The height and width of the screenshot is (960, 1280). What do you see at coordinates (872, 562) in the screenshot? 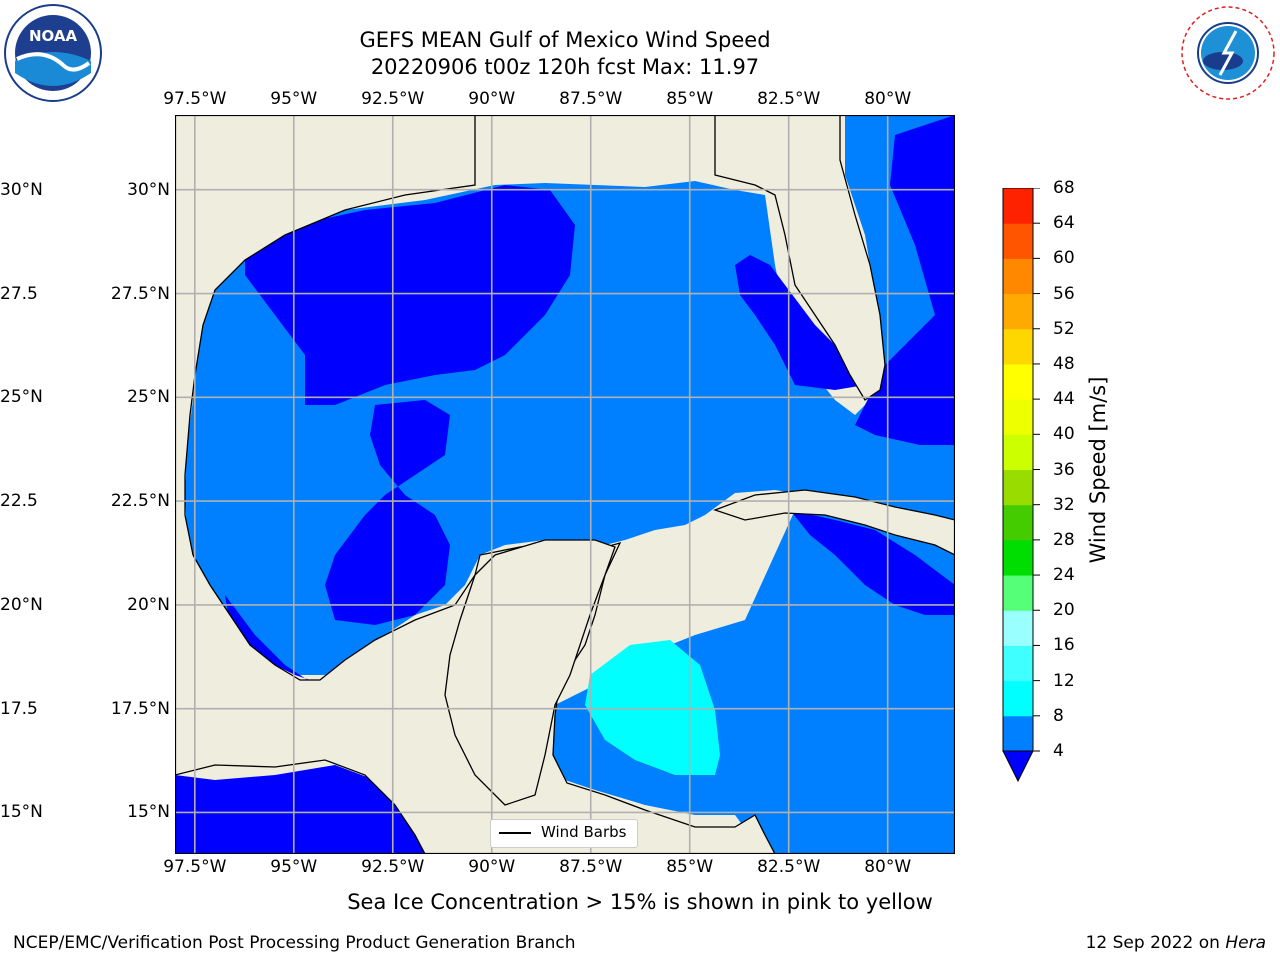
I see `low-wind-region-southeast` at bounding box center [872, 562].